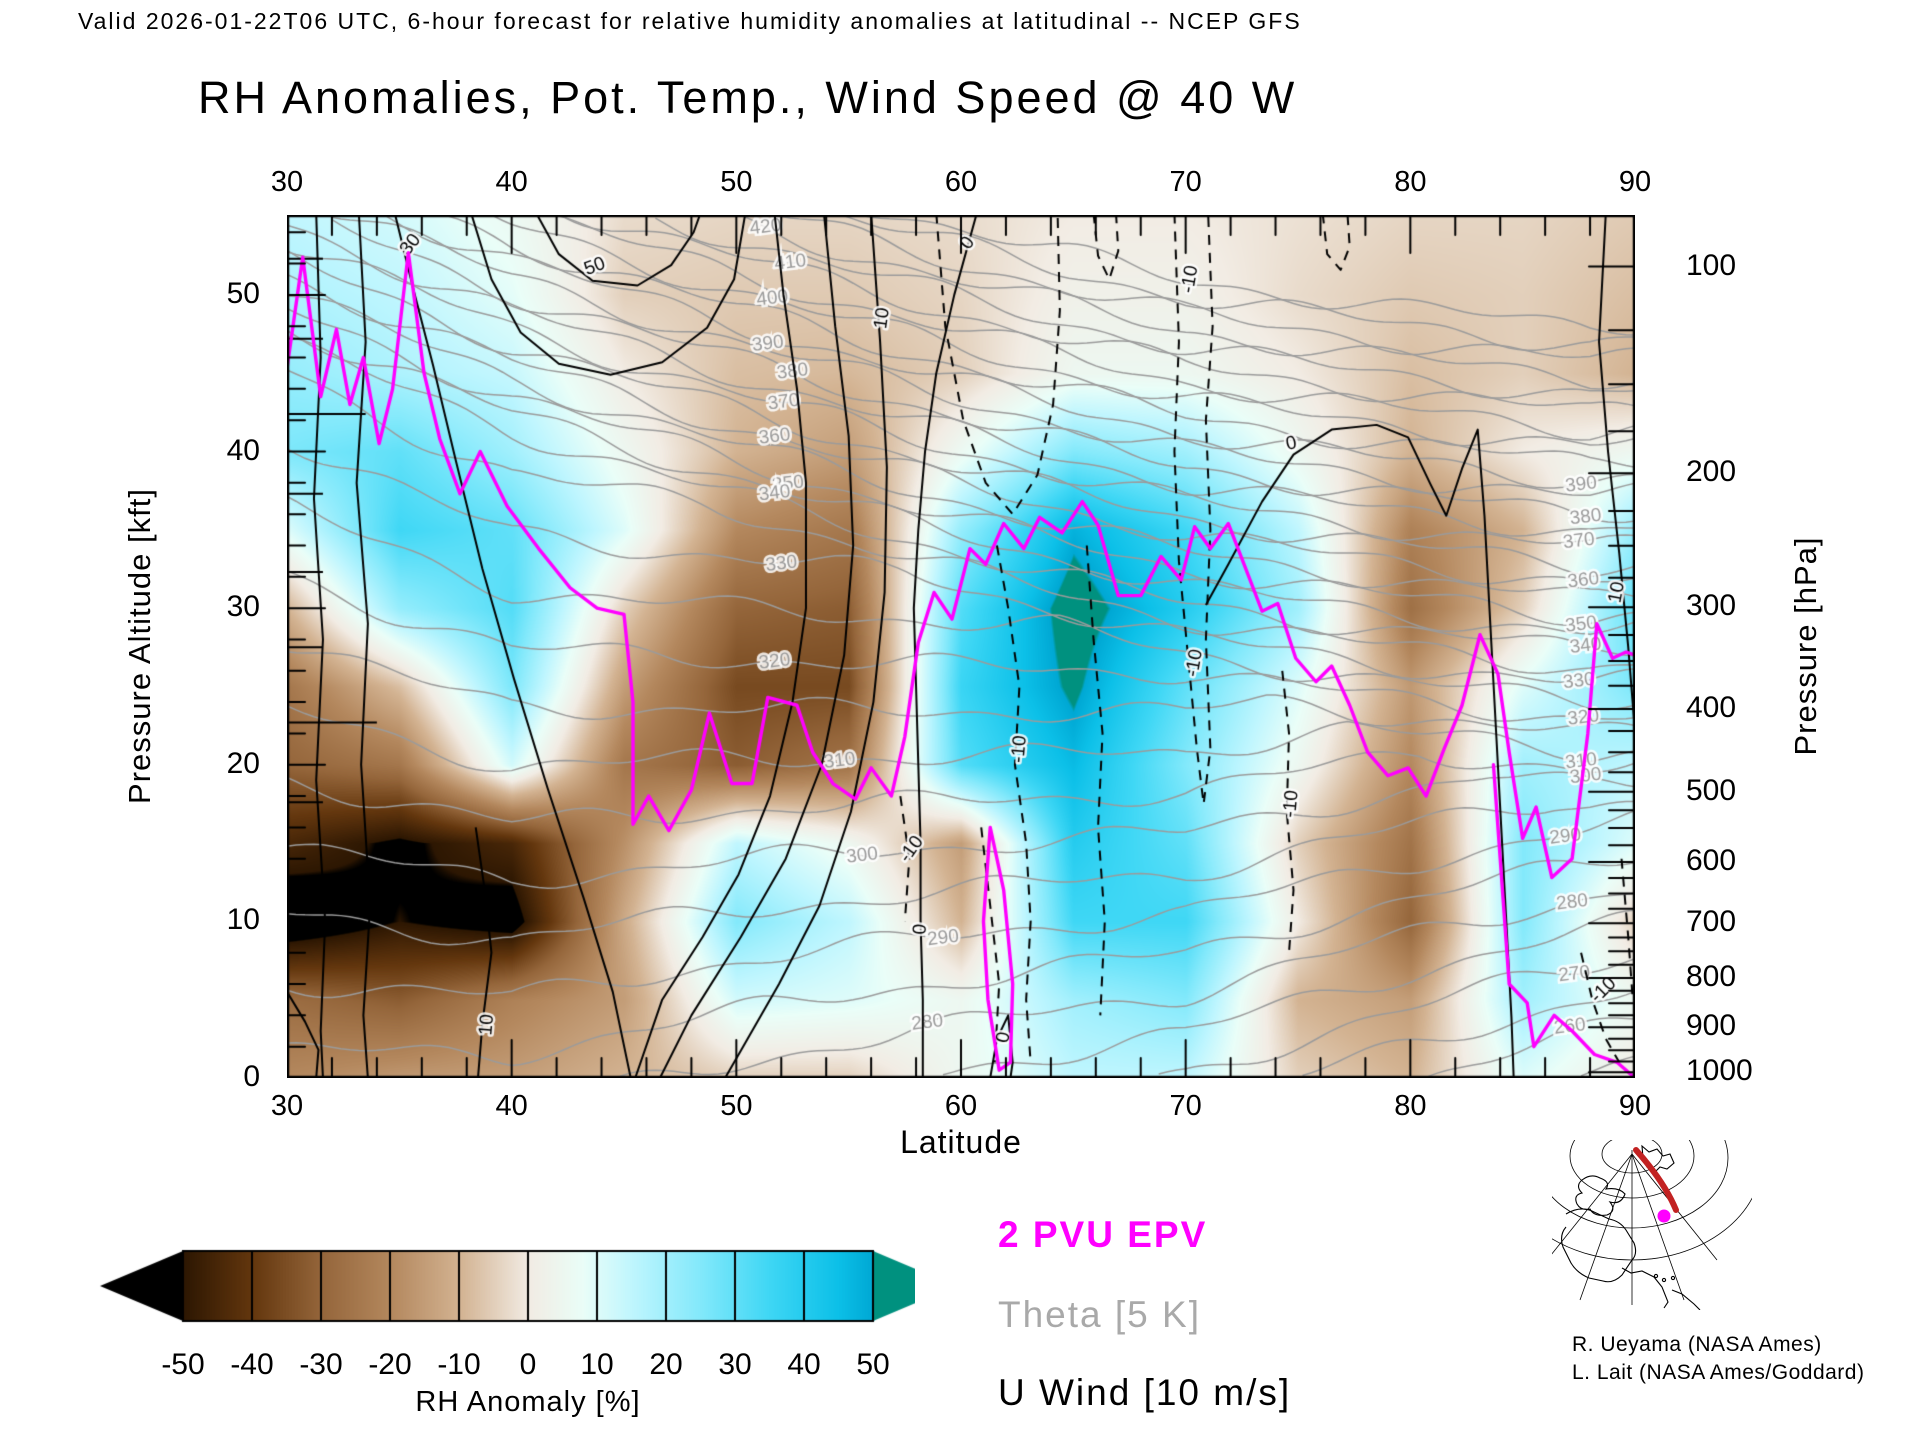 This screenshot has height=1440, width=1920. What do you see at coordinates (1697, 1344) in the screenshot?
I see `credit-line-1: R. Ueyama (NASA Ames)` at bounding box center [1697, 1344].